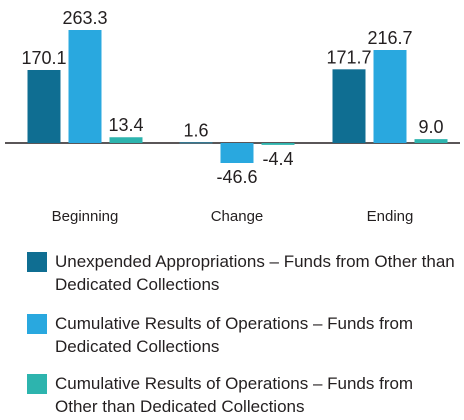  What do you see at coordinates (85, 216) in the screenshot?
I see `x-tick-label: Beginning` at bounding box center [85, 216].